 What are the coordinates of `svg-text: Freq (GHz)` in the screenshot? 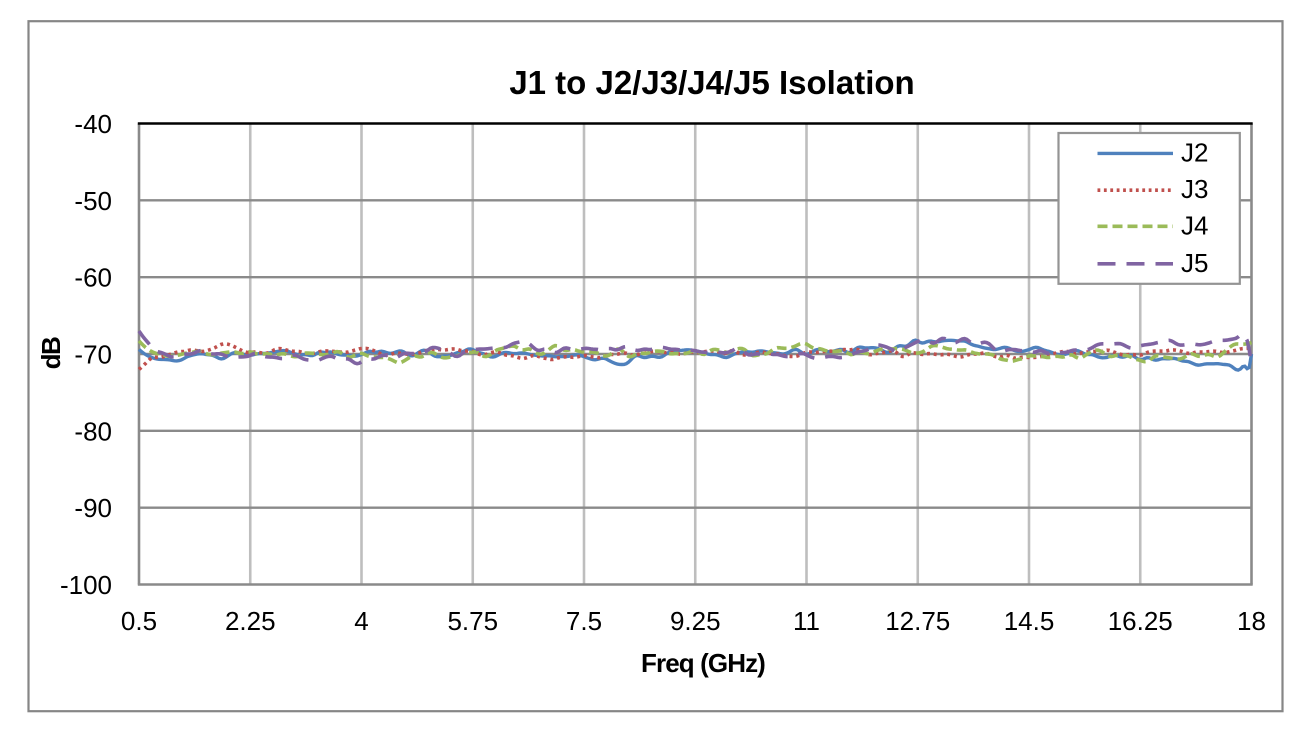 It's located at (703, 663).